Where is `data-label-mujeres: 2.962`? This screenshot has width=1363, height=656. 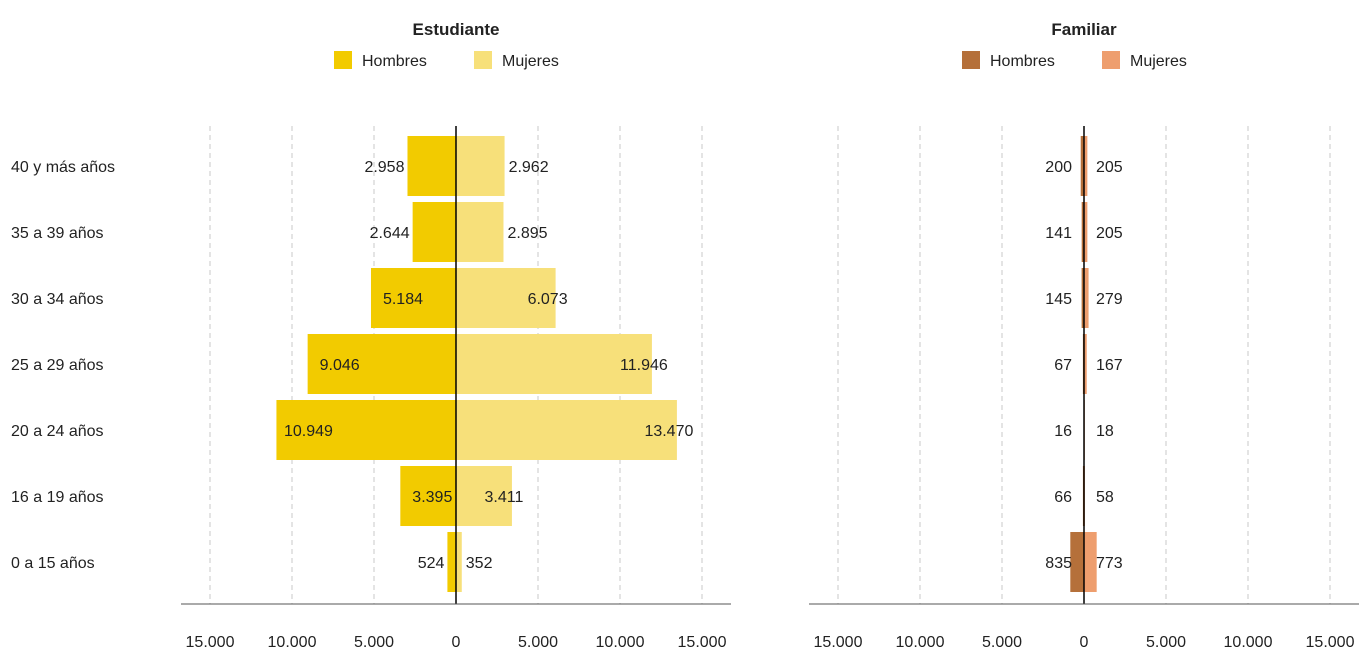 data-label-mujeres: 2.962 is located at coordinates (529, 167).